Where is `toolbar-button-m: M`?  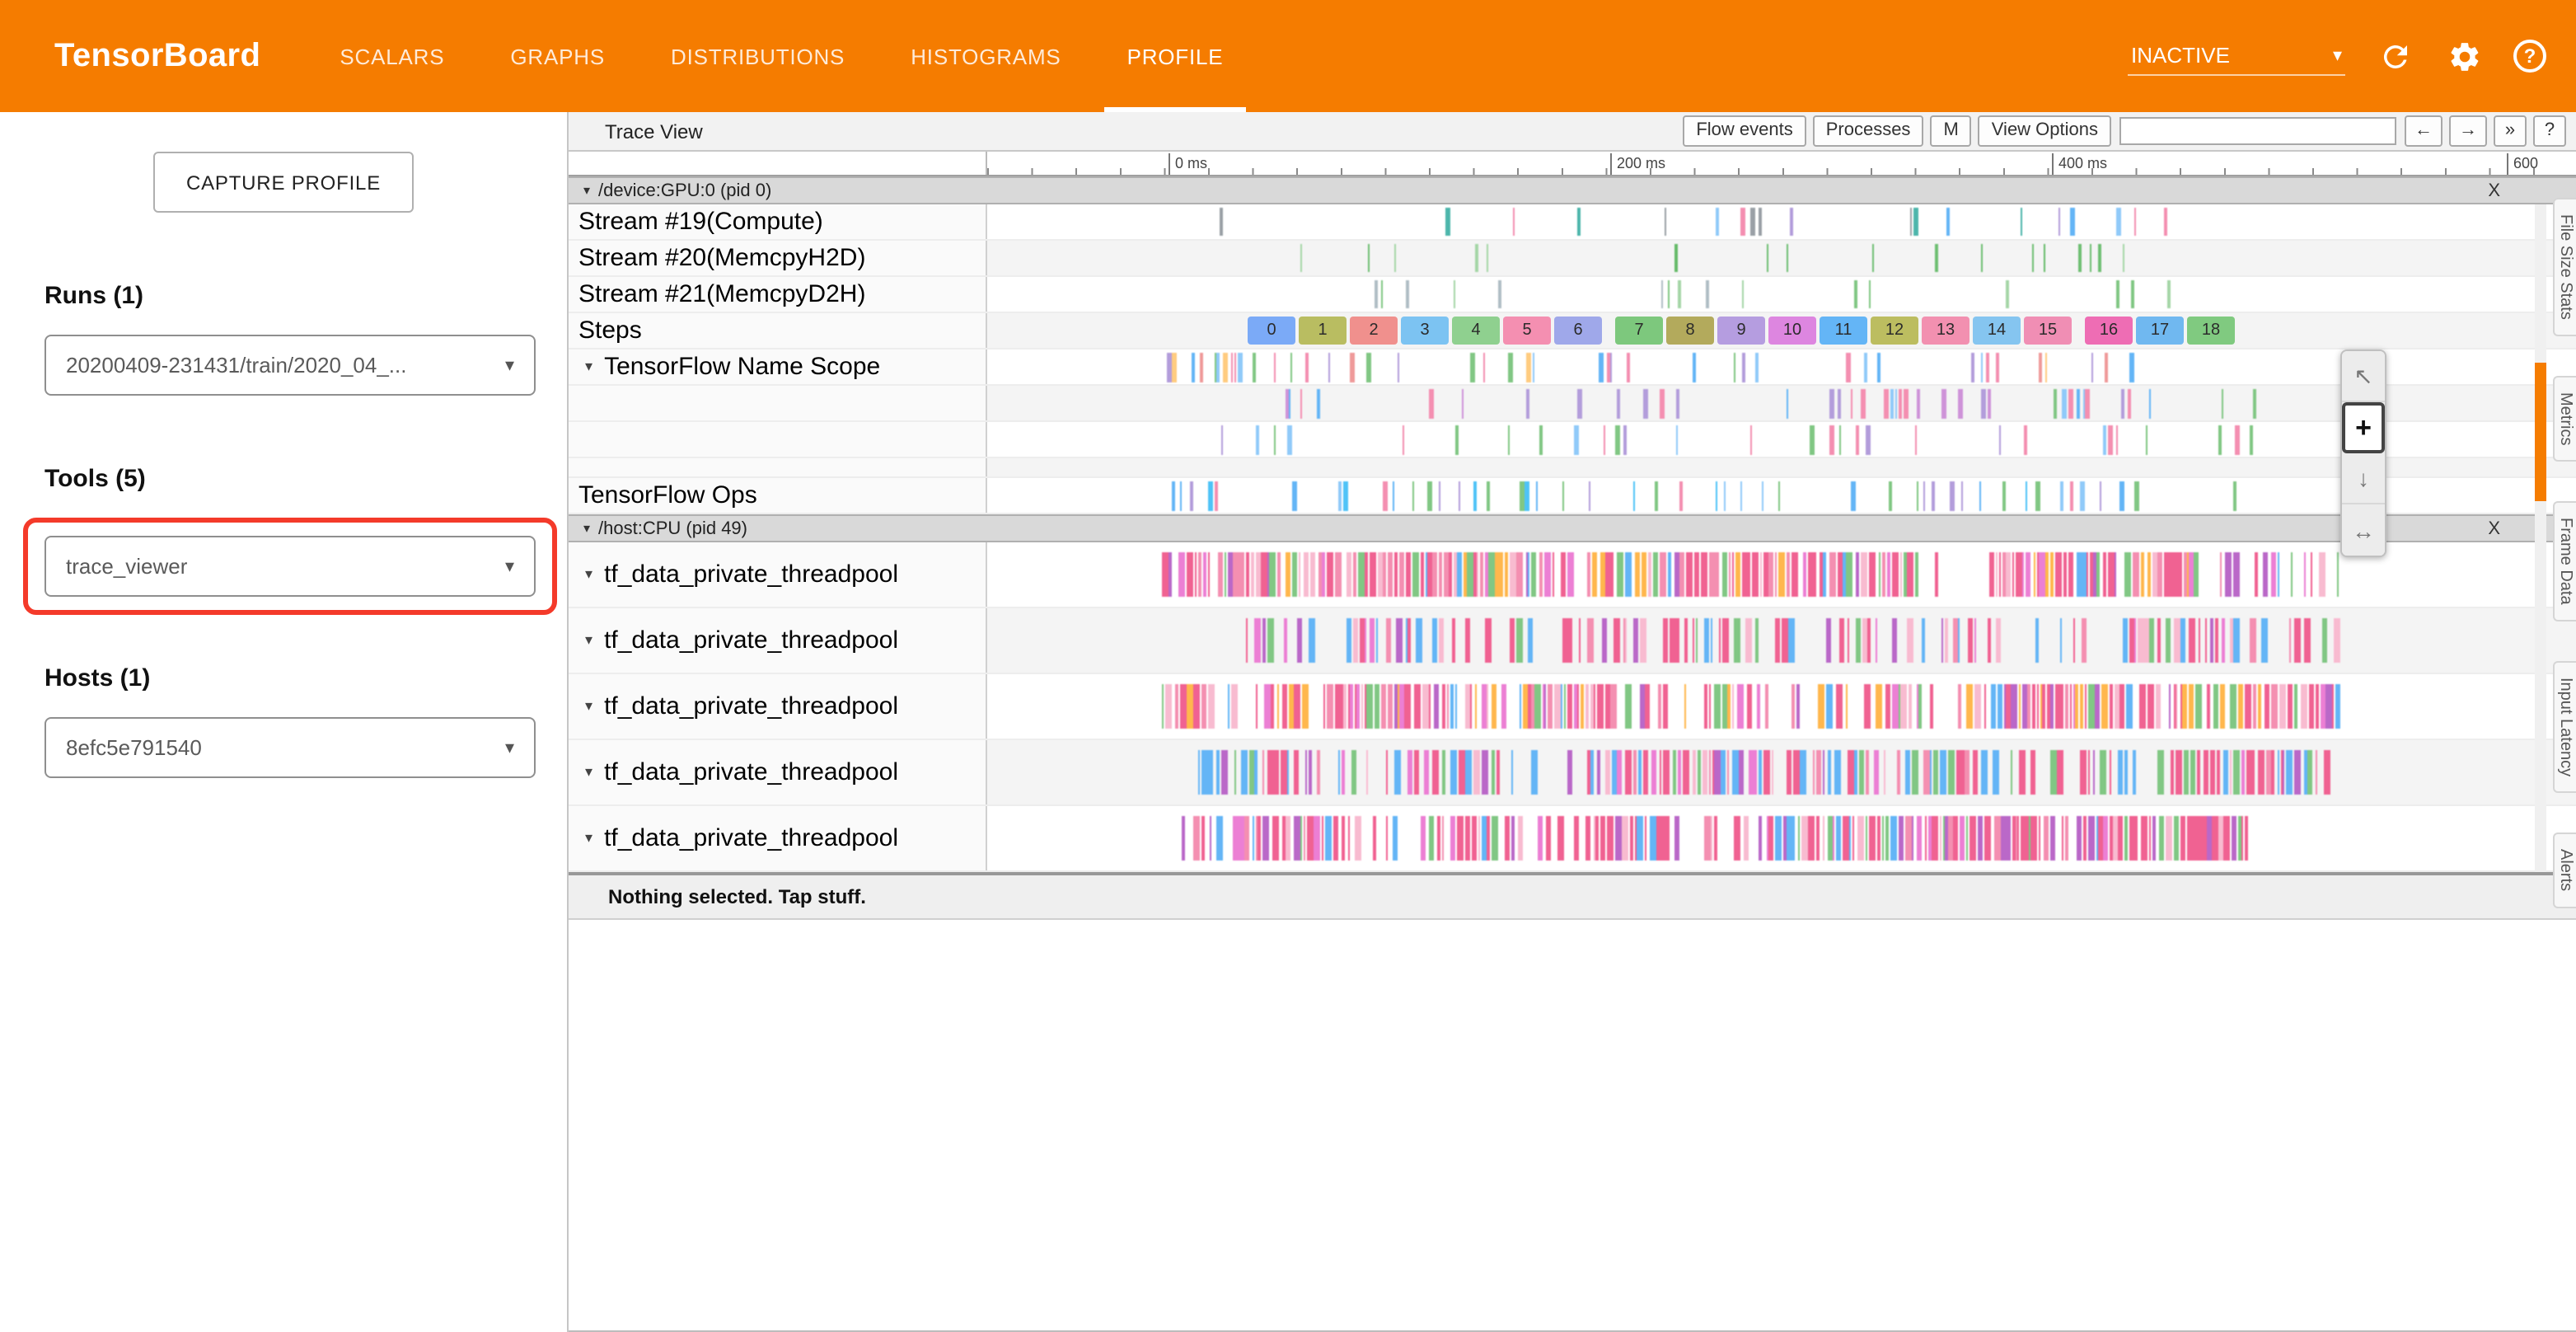 toolbar-button-m: M is located at coordinates (1951, 131).